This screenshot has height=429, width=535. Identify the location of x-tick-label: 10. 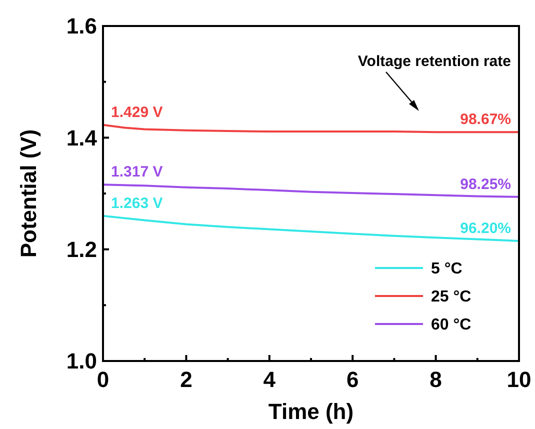
(519, 379).